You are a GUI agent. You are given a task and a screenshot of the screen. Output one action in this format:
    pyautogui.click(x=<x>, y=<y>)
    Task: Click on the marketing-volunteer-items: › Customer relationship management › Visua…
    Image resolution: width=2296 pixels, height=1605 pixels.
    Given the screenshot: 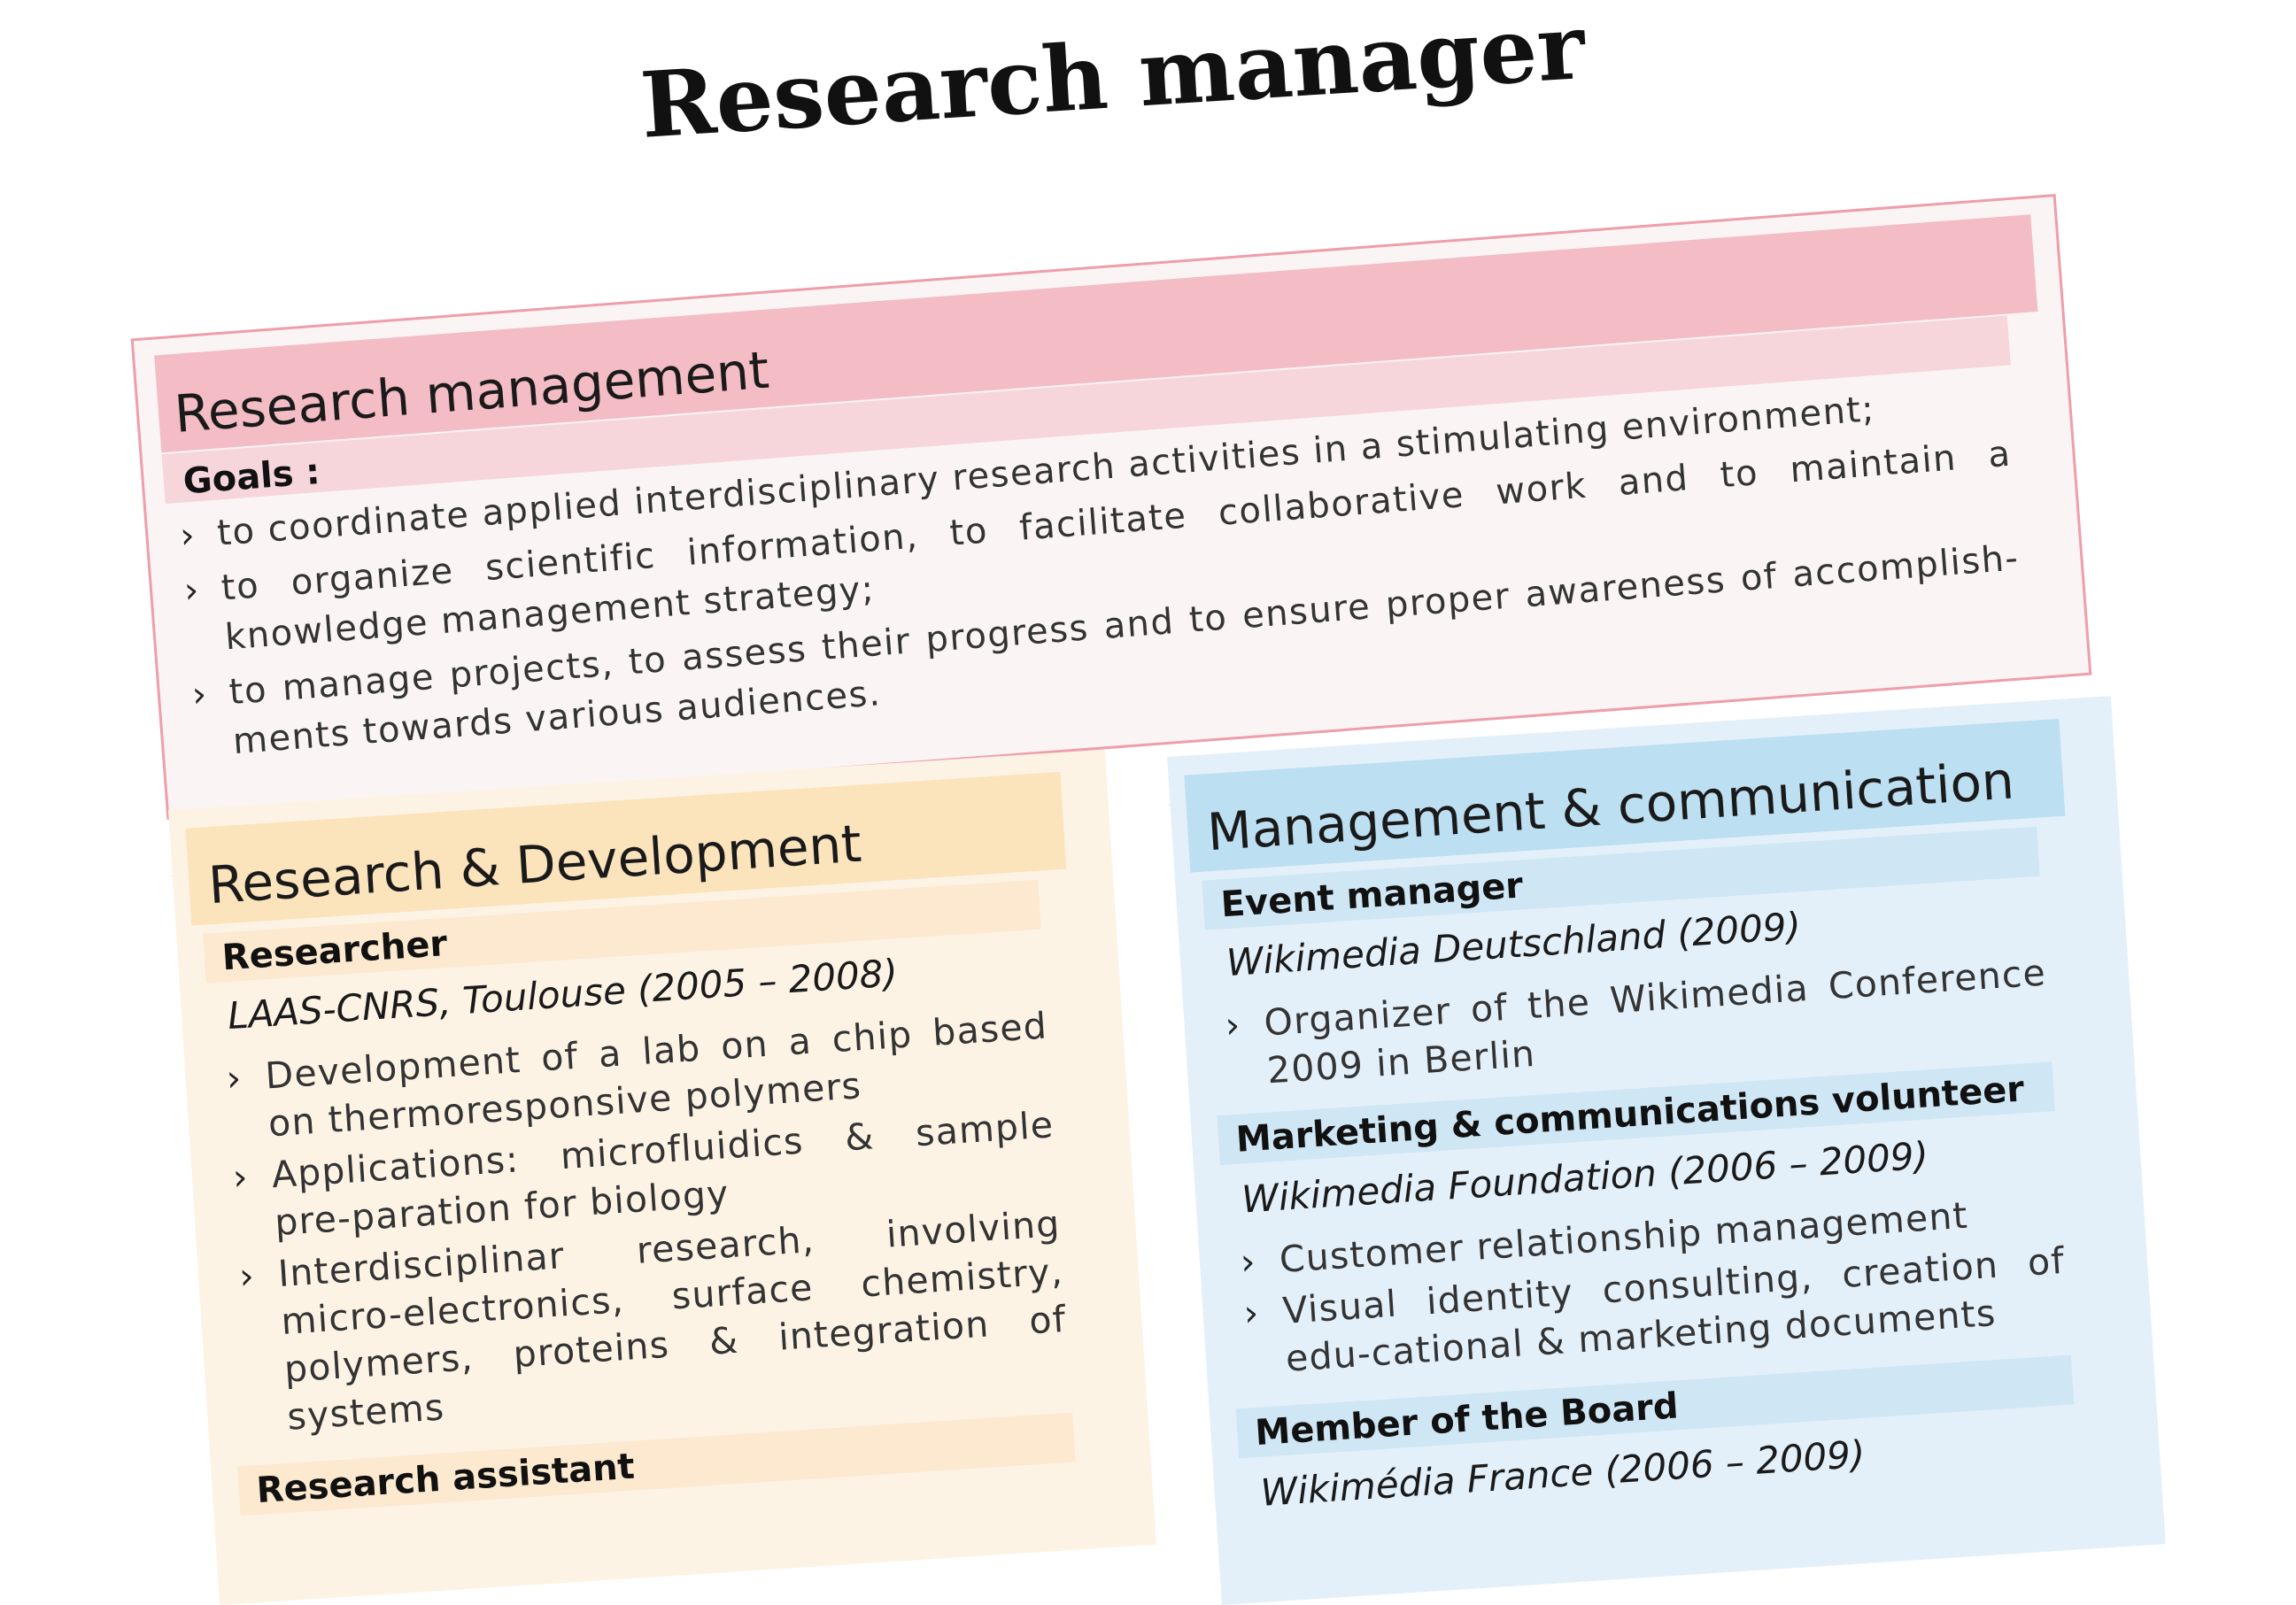 What is the action you would take?
    pyautogui.click(x=1651, y=1287)
    